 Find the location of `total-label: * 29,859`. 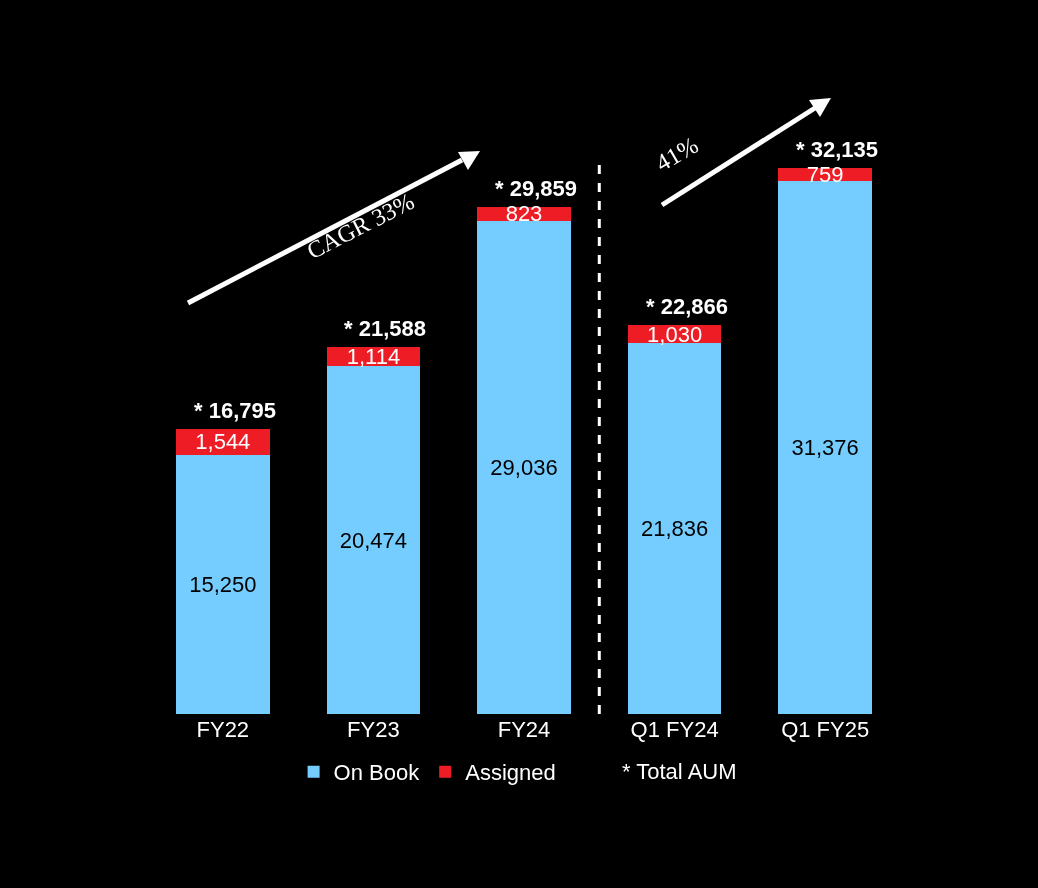

total-label: * 29,859 is located at coordinates (536, 188).